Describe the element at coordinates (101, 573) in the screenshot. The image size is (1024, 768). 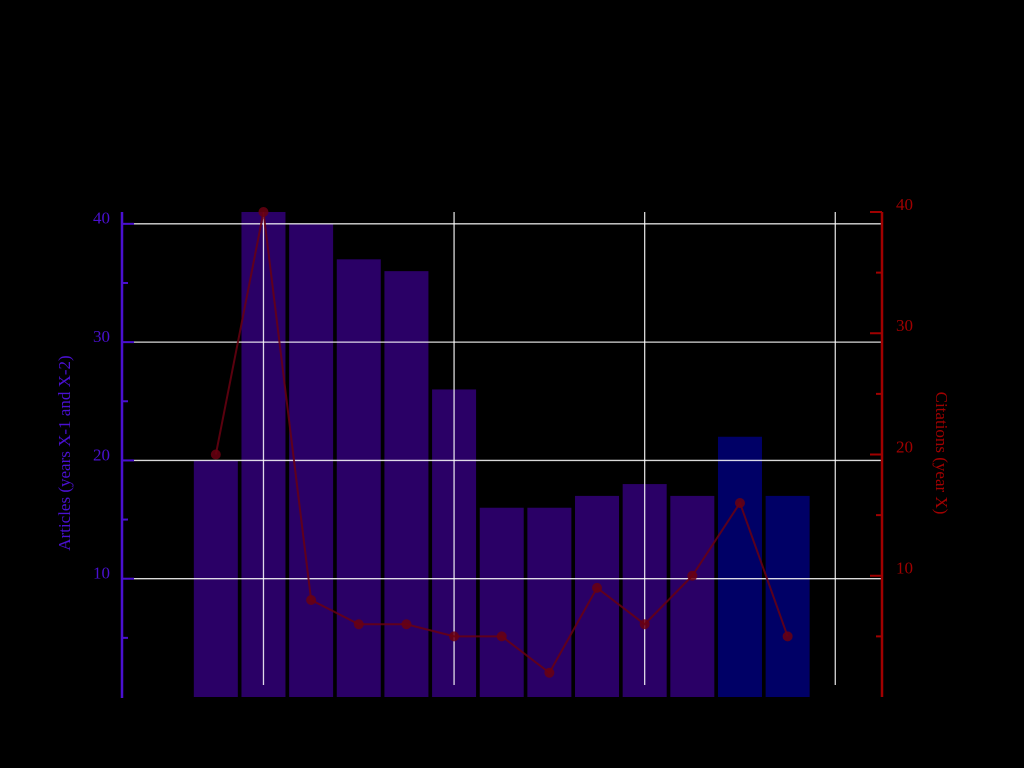
I see `y-tick-label: 10` at that location.